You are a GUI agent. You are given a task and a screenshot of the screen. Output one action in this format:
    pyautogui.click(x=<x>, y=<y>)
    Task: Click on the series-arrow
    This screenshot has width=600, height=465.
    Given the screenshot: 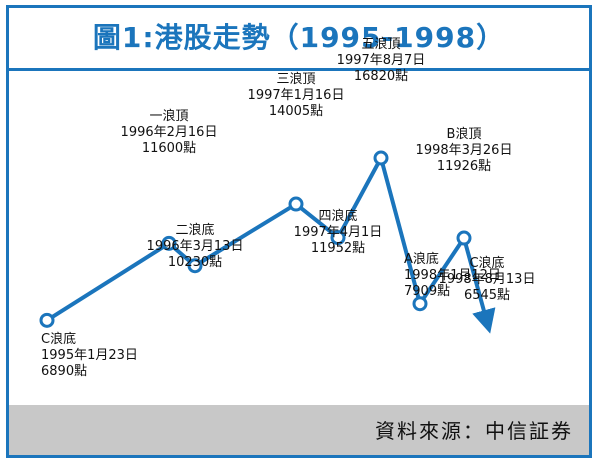 What is the action you would take?
    pyautogui.click(x=479, y=285)
    